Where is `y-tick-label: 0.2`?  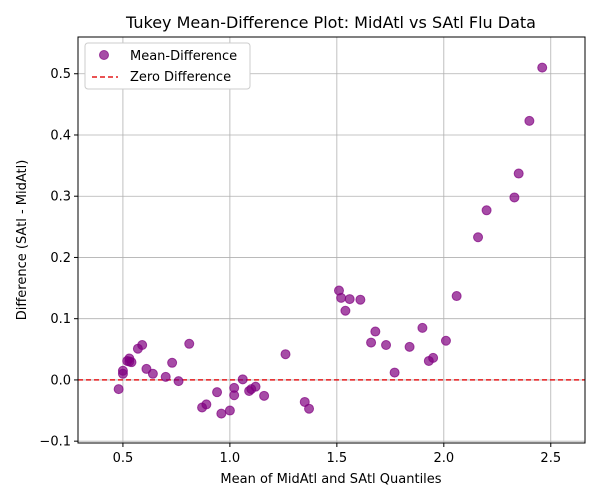 y-tick-label: 0.2 is located at coordinates (60, 258).